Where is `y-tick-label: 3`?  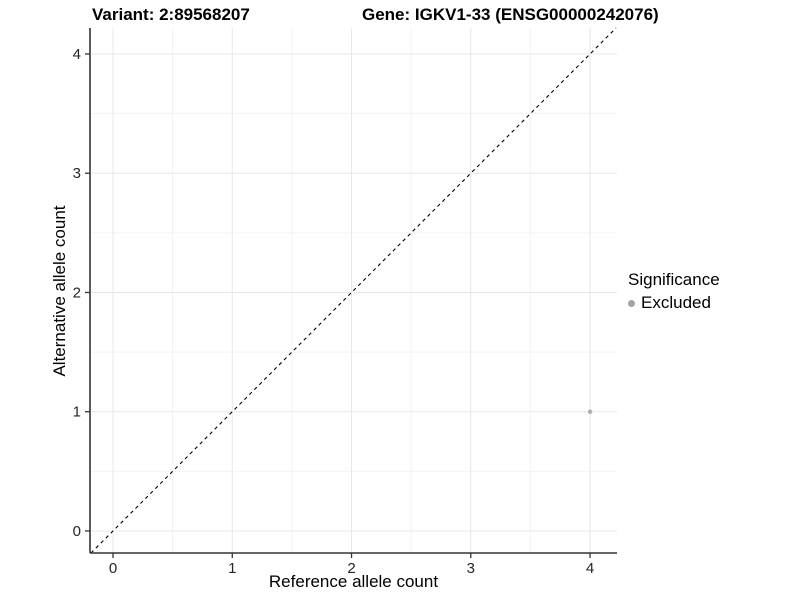 y-tick-label: 3 is located at coordinates (77, 173).